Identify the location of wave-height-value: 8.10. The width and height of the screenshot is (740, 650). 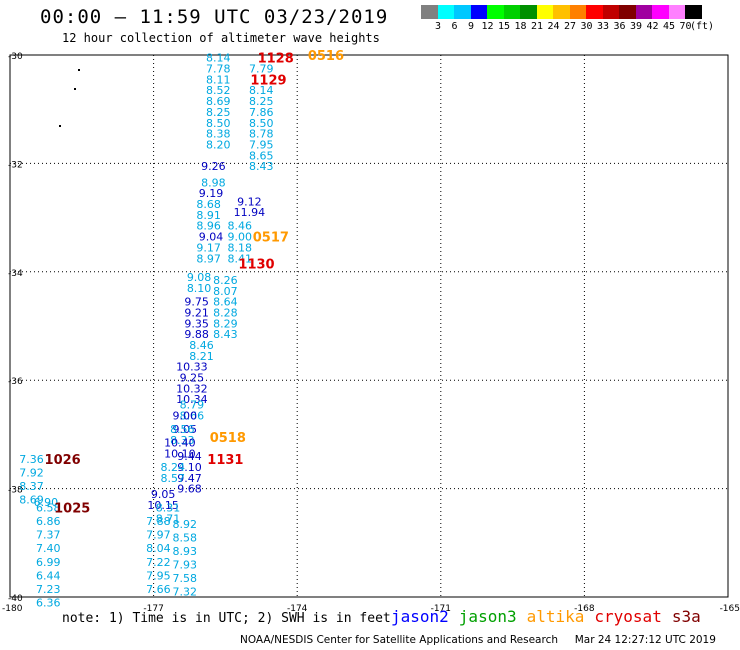
(199, 288).